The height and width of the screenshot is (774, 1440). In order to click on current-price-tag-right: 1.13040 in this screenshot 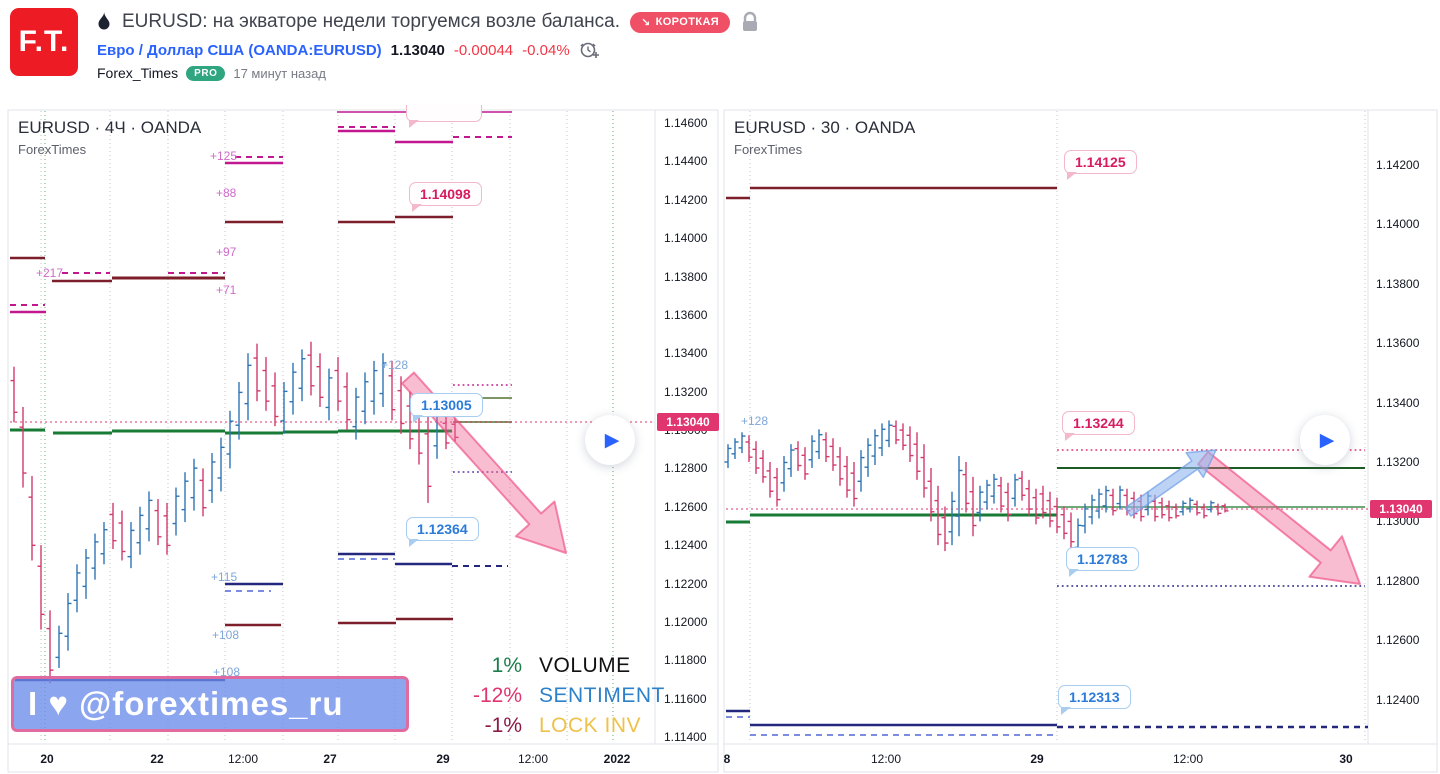, I will do `click(1401, 509)`.